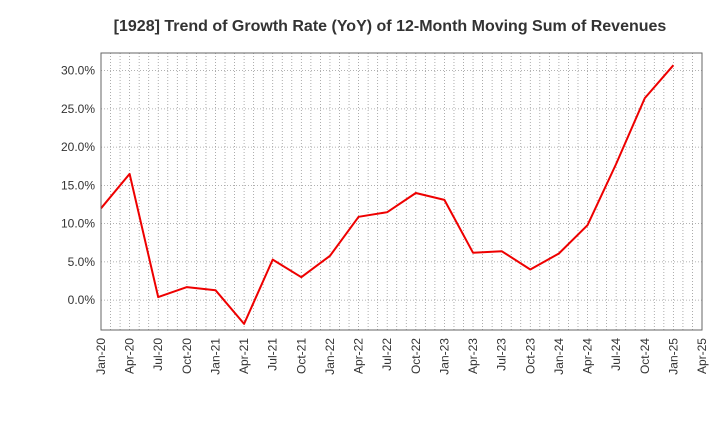 The width and height of the screenshot is (720, 440). What do you see at coordinates (301, 356) in the screenshot?
I see `x-tick-label: Oct-21` at bounding box center [301, 356].